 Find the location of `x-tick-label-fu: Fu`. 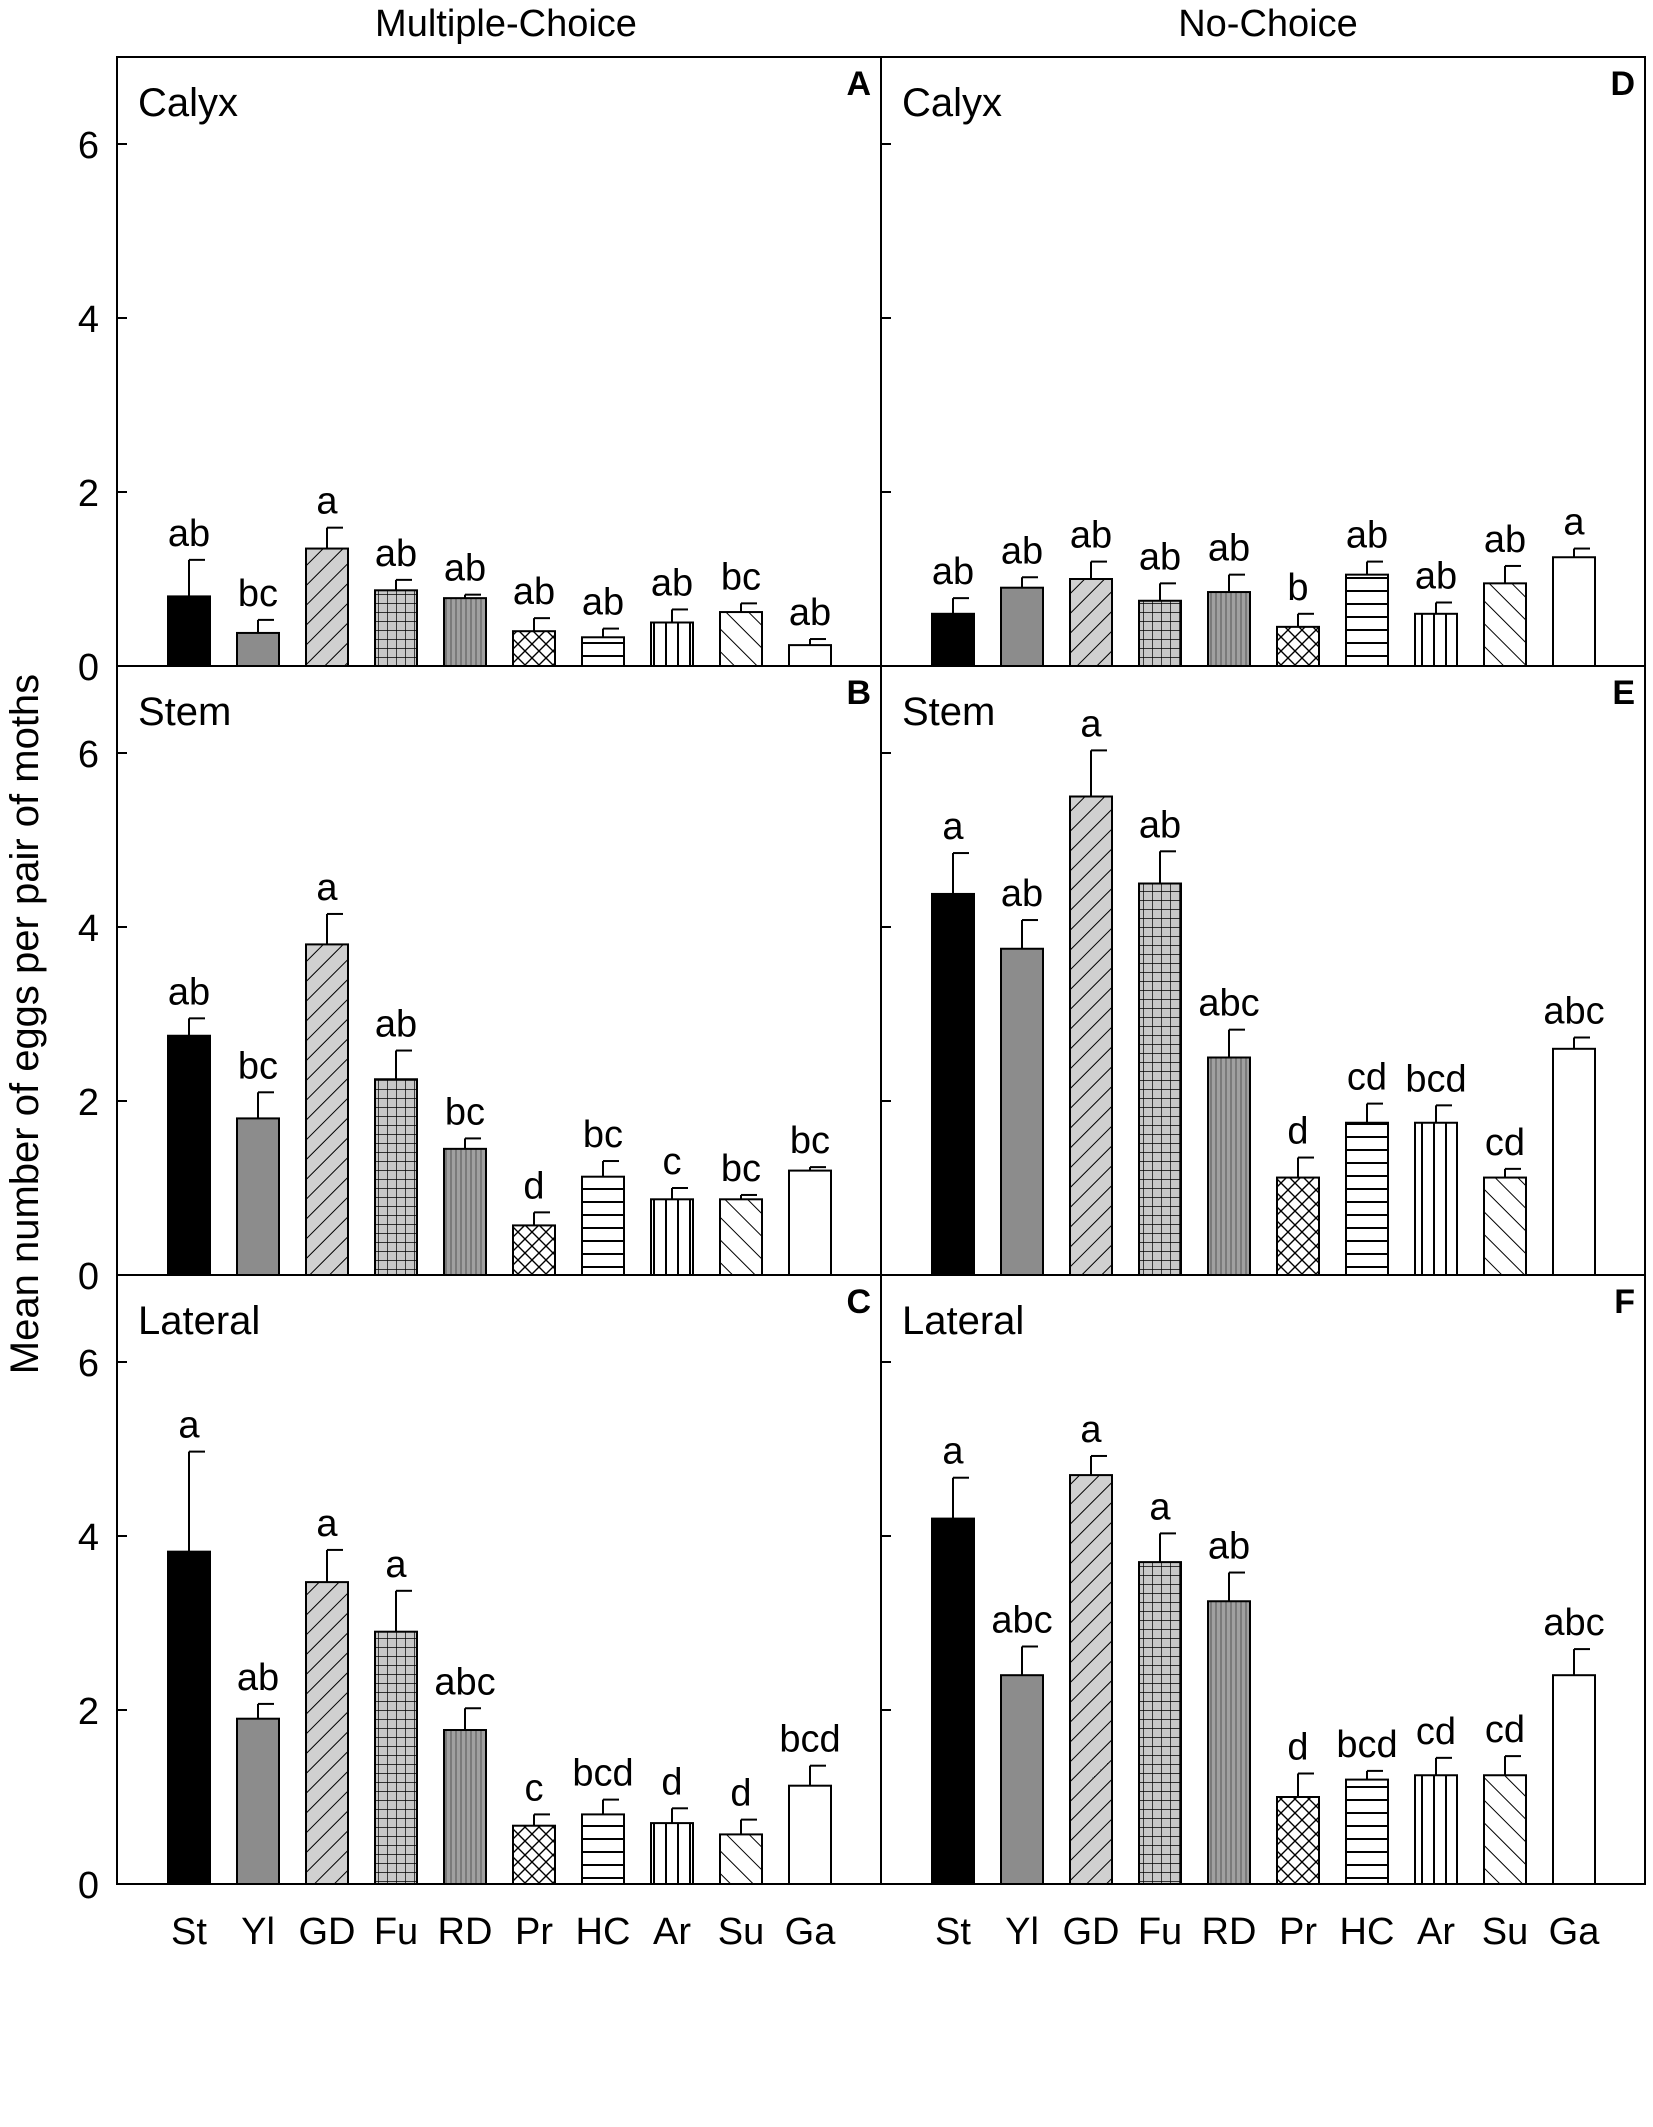

x-tick-label-fu: Fu is located at coordinates (1160, 1932).